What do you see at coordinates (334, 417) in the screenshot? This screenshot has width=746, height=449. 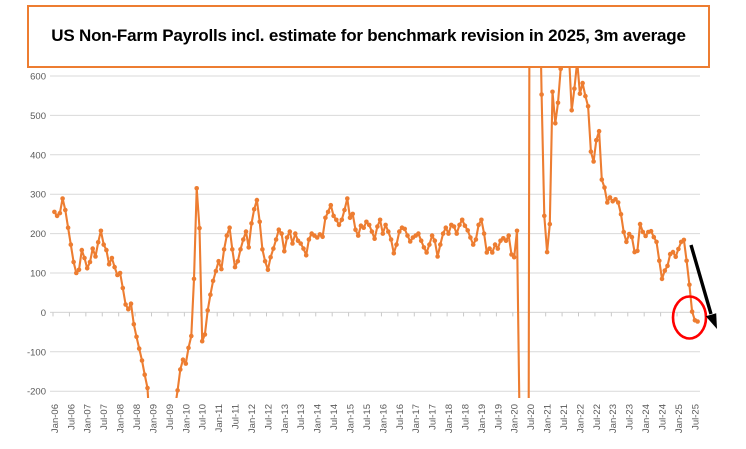 I see `x-axis-tick-label: Jul-14` at bounding box center [334, 417].